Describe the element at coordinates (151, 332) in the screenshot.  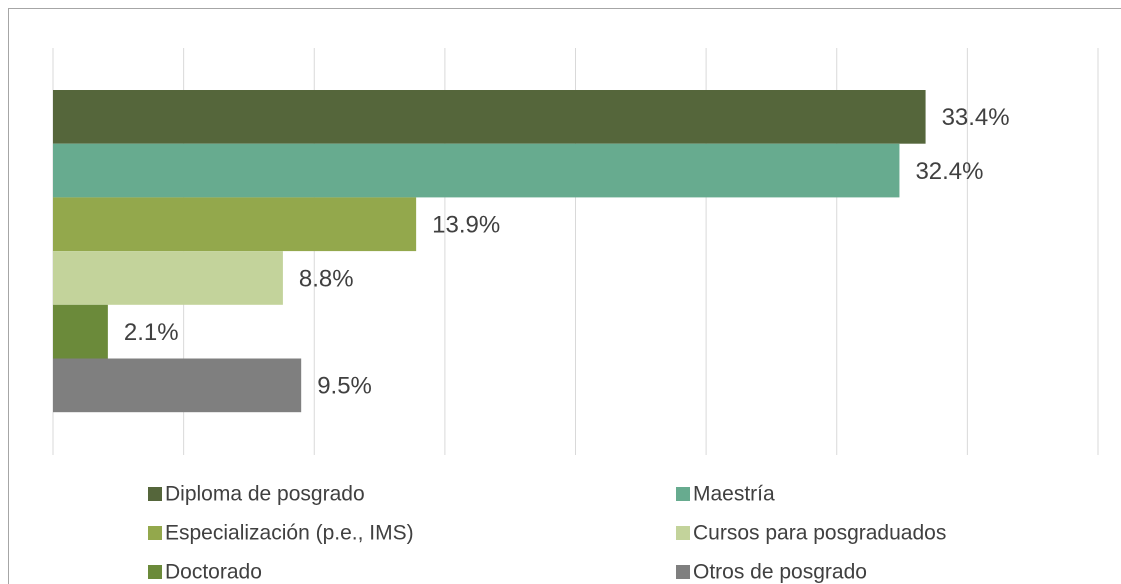
I see `value-label: 2.1%` at that location.